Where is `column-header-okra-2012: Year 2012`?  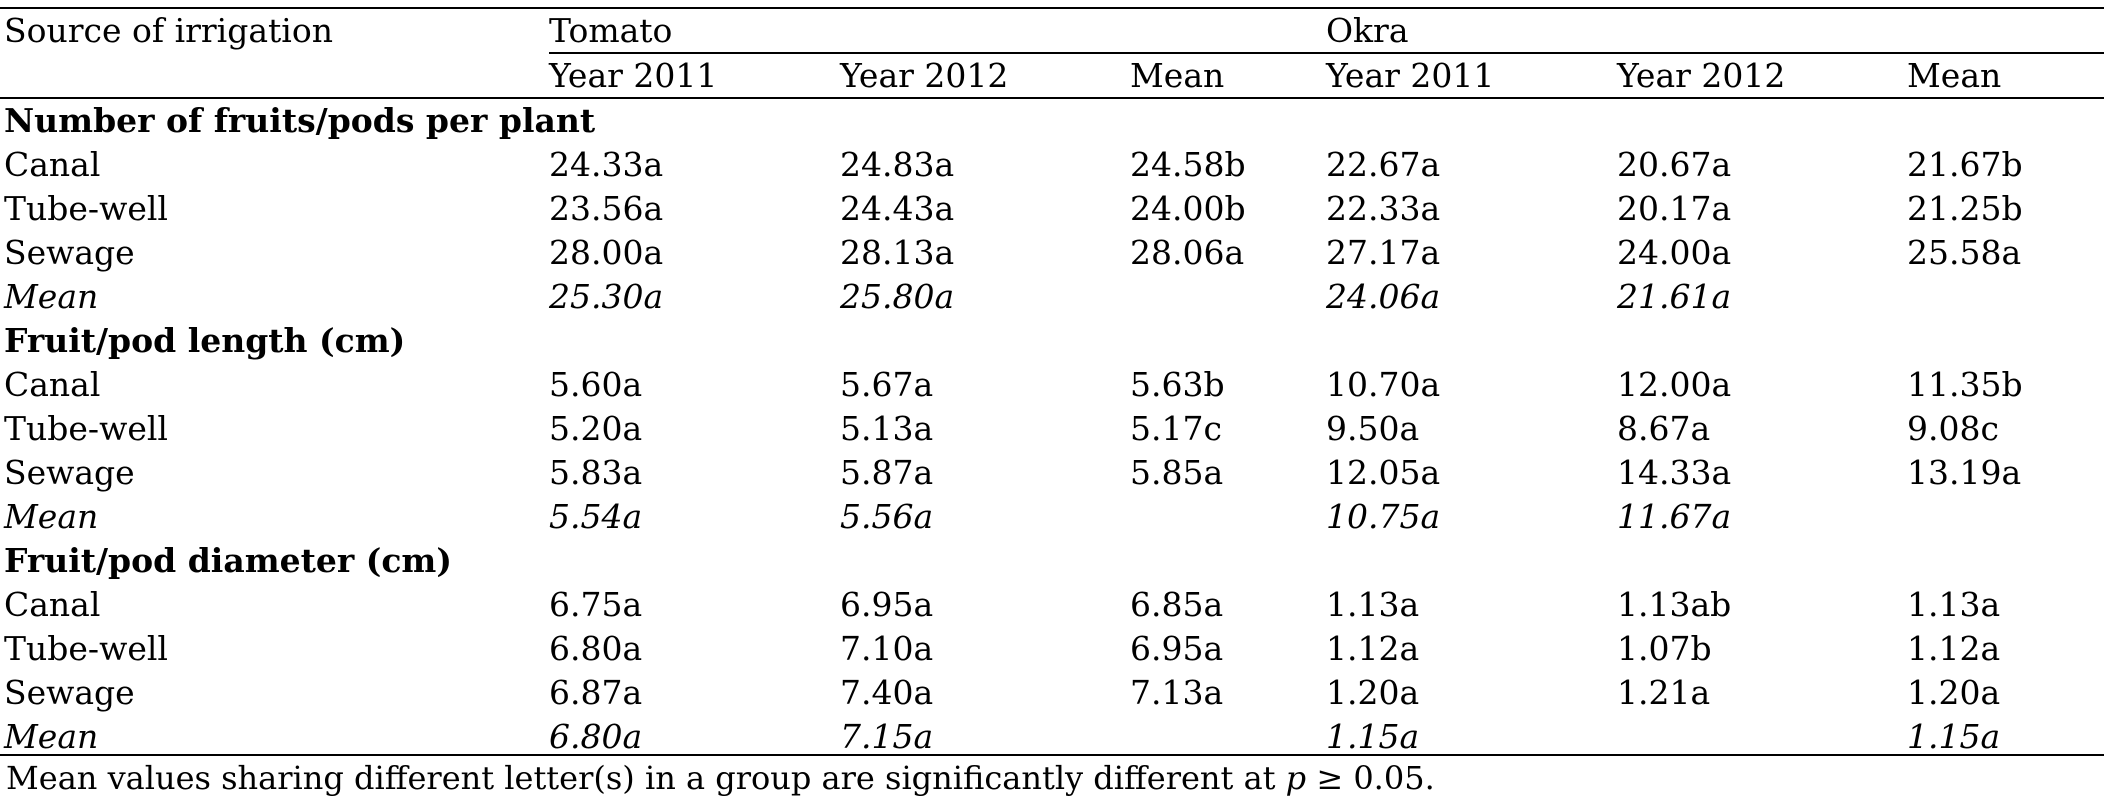 column-header-okra-2012: Year 2012 is located at coordinates (1701, 75).